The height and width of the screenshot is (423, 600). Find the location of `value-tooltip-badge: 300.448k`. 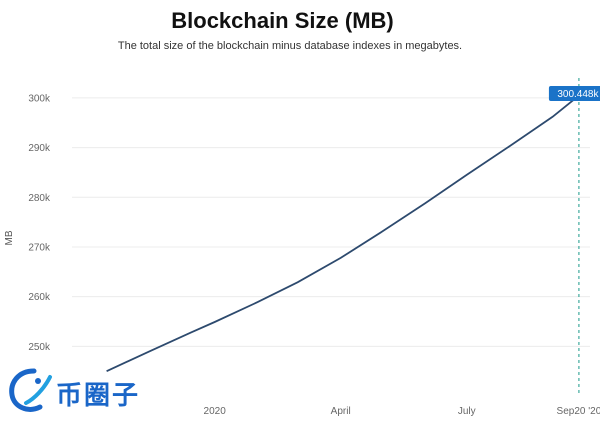

value-tooltip-badge: 300.448k is located at coordinates (574, 93).